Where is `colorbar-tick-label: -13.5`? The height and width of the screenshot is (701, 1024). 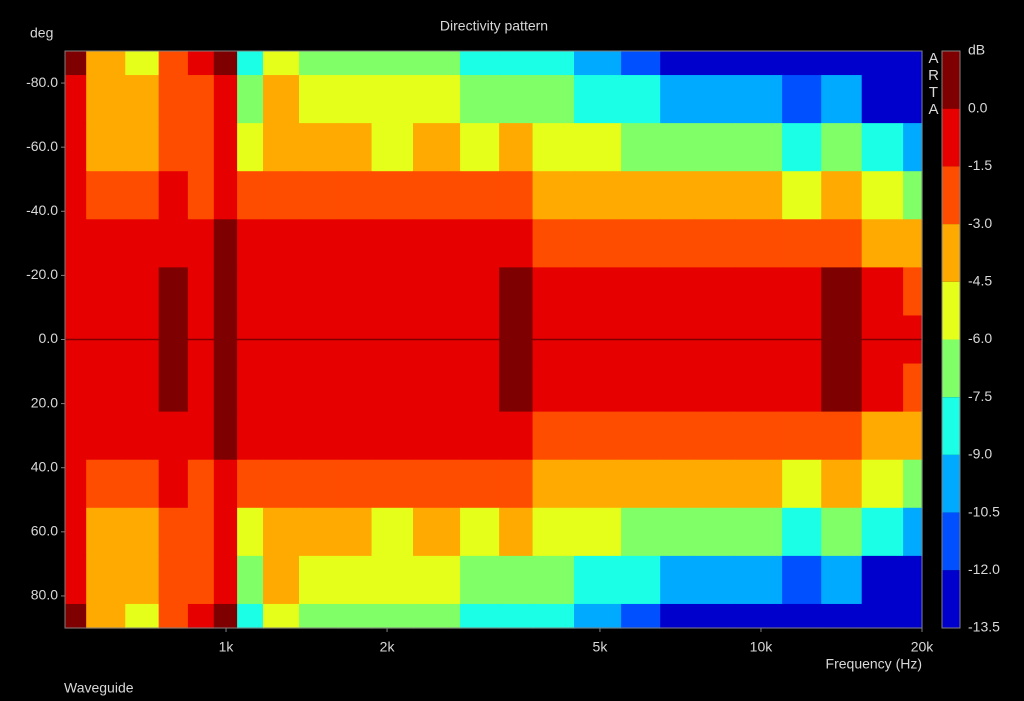
colorbar-tick-label: -13.5 is located at coordinates (984, 627).